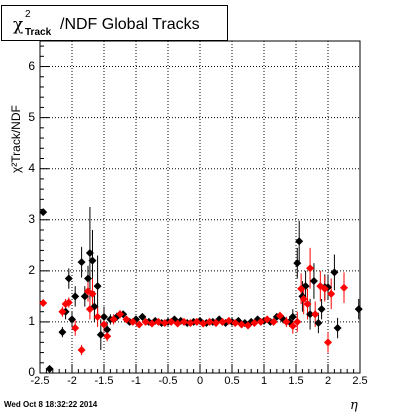 This screenshot has width=400, height=414. Describe the element at coordinates (31, 167) in the screenshot. I see `y-tick-label: 4` at that location.